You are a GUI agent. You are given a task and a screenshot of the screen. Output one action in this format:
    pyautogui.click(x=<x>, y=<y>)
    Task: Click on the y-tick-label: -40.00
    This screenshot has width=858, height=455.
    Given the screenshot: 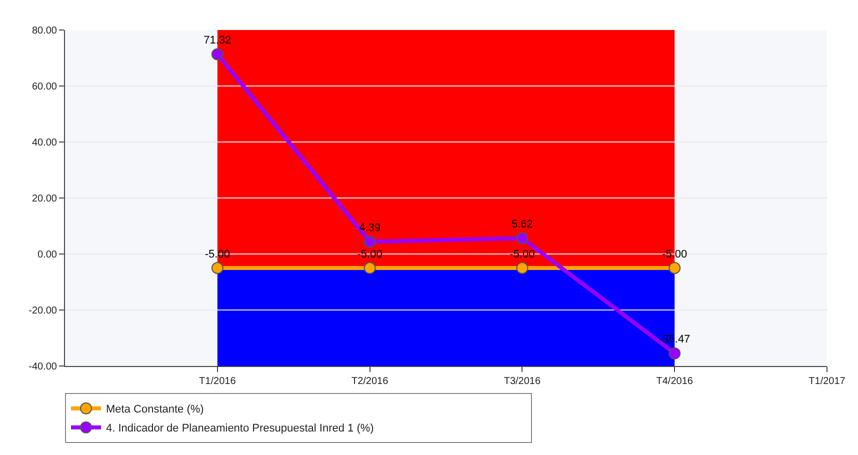 What is the action you would take?
    pyautogui.click(x=43, y=367)
    